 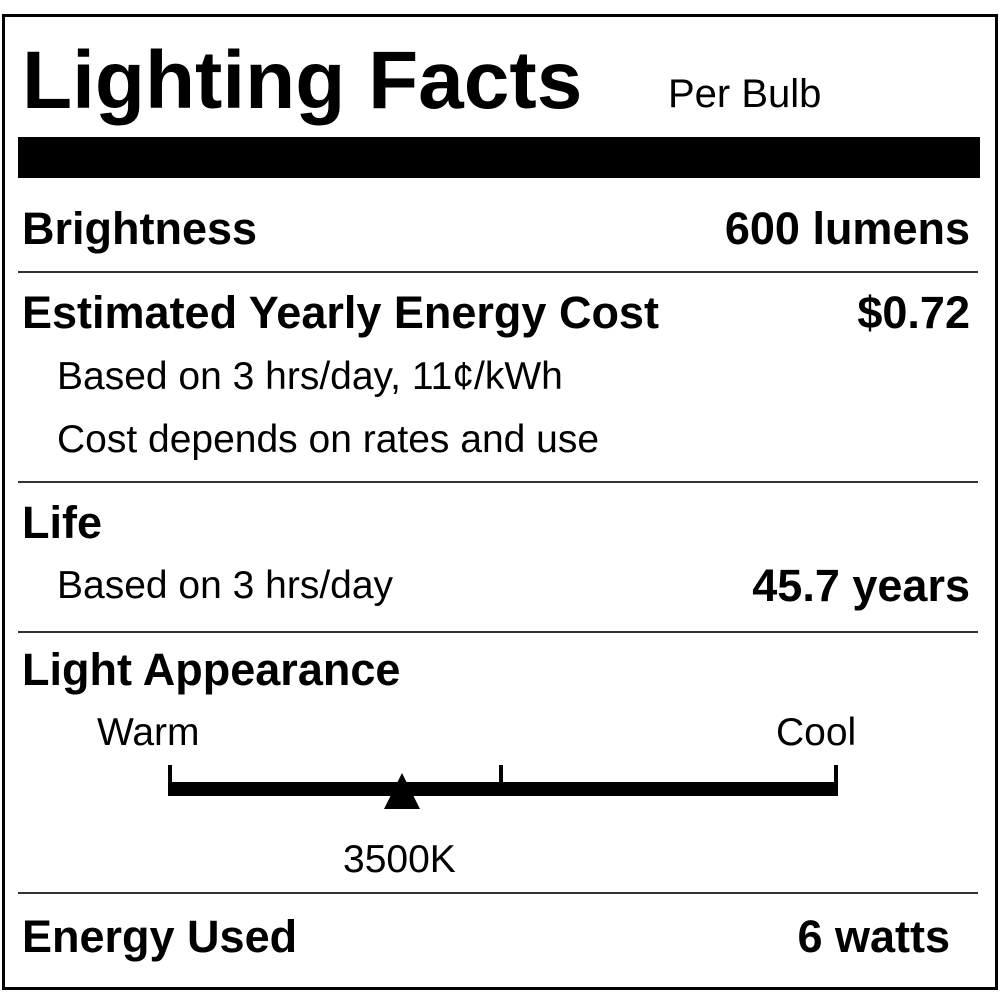 What do you see at coordinates (62, 522) in the screenshot?
I see `life-label: Life` at bounding box center [62, 522].